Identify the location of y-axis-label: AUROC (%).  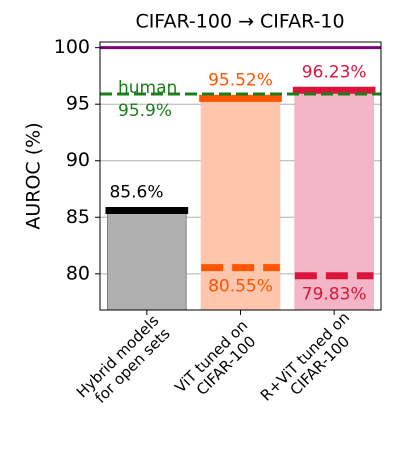
(34, 175).